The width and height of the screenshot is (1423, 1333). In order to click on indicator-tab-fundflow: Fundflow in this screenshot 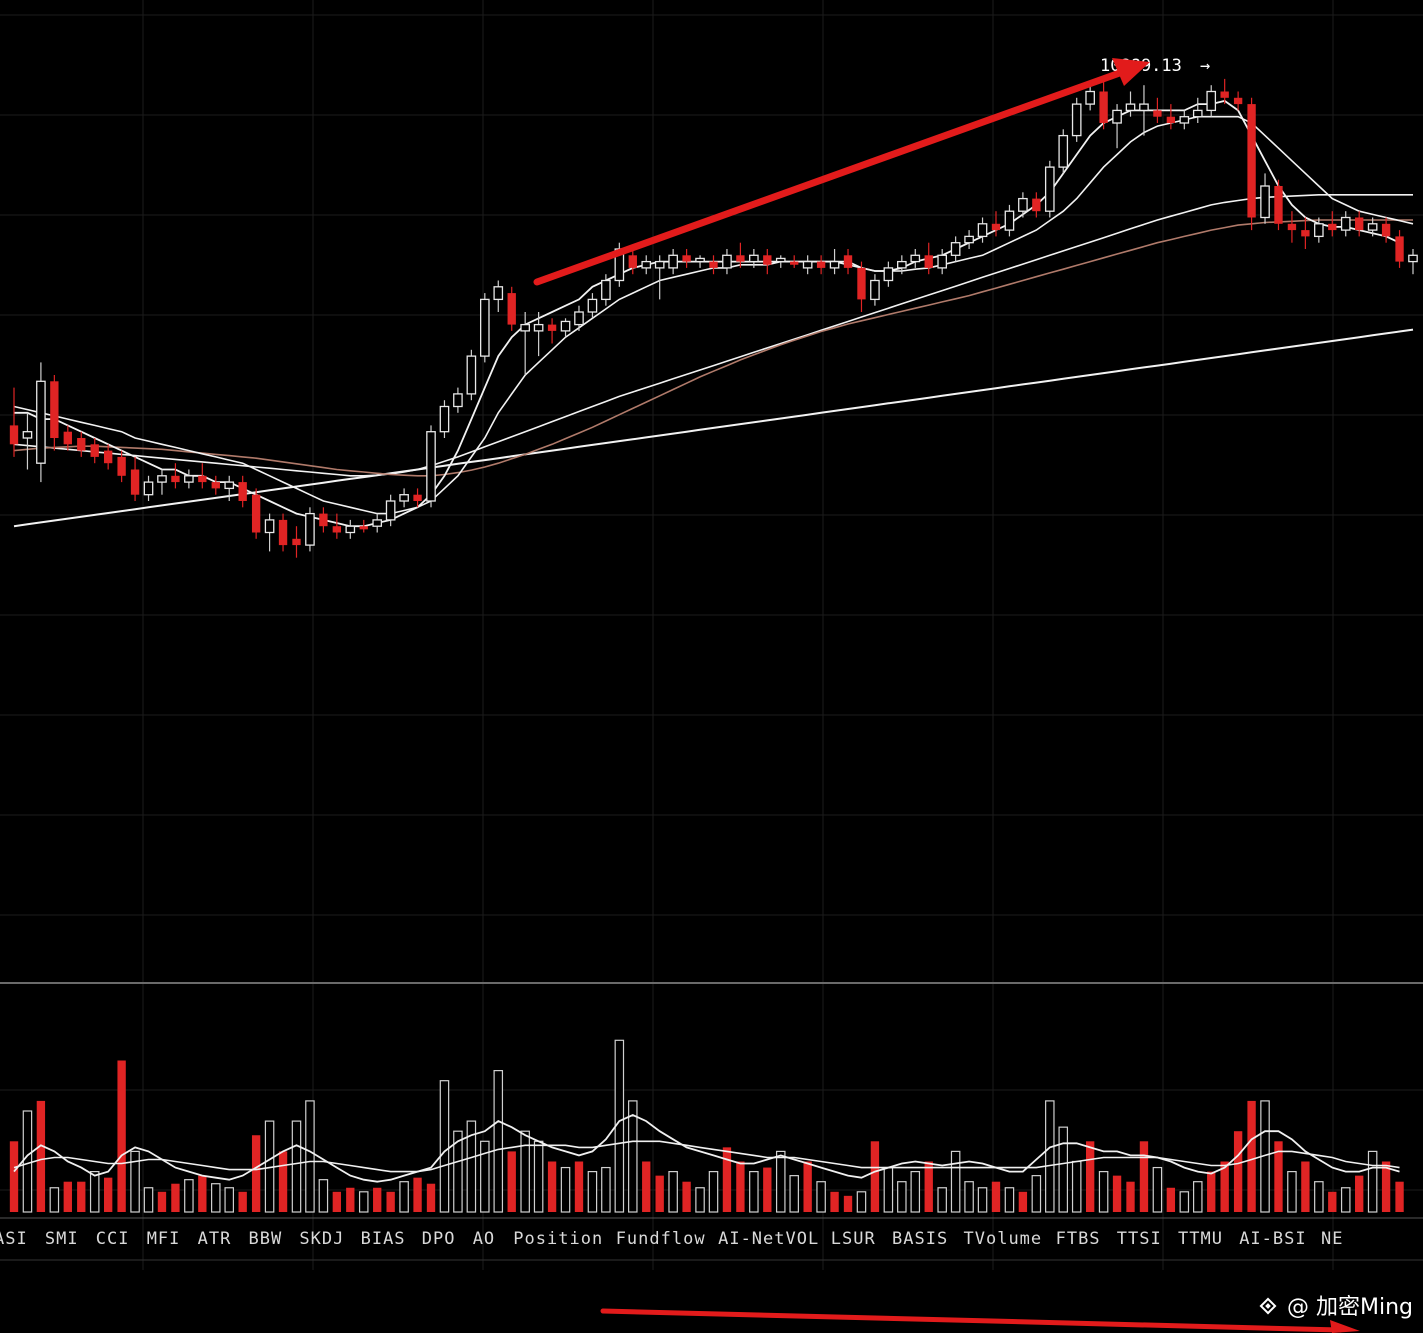, I will do `click(661, 1239)`.